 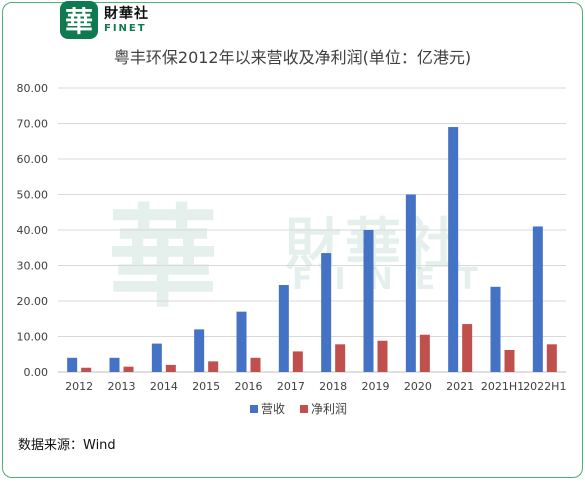 What do you see at coordinates (292, 57) in the screenshot?
I see `chart-title: 粤丰环保2012年以来营收及净利润(单位：亿港元)` at bounding box center [292, 57].